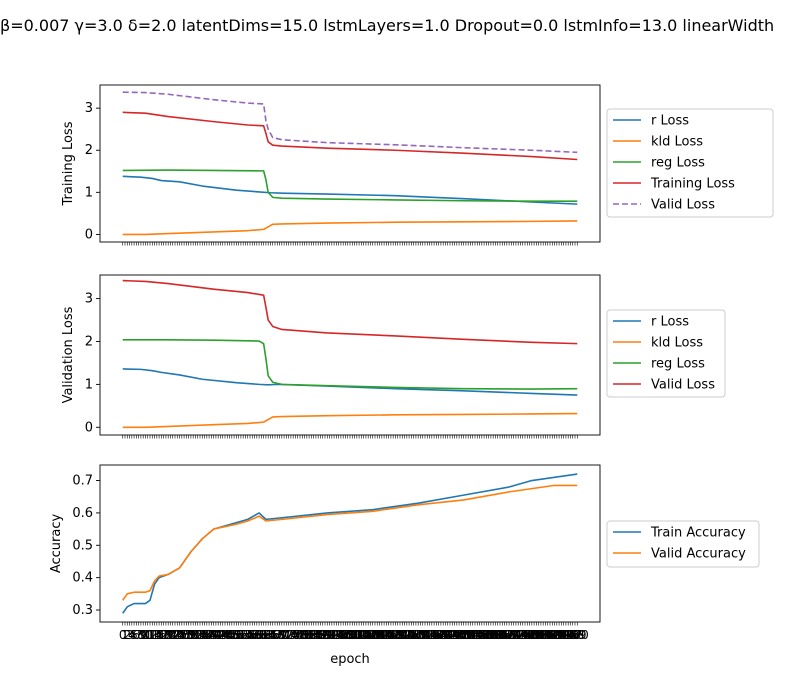  I want to click on x-tick-label: 3, so click(130, 635).